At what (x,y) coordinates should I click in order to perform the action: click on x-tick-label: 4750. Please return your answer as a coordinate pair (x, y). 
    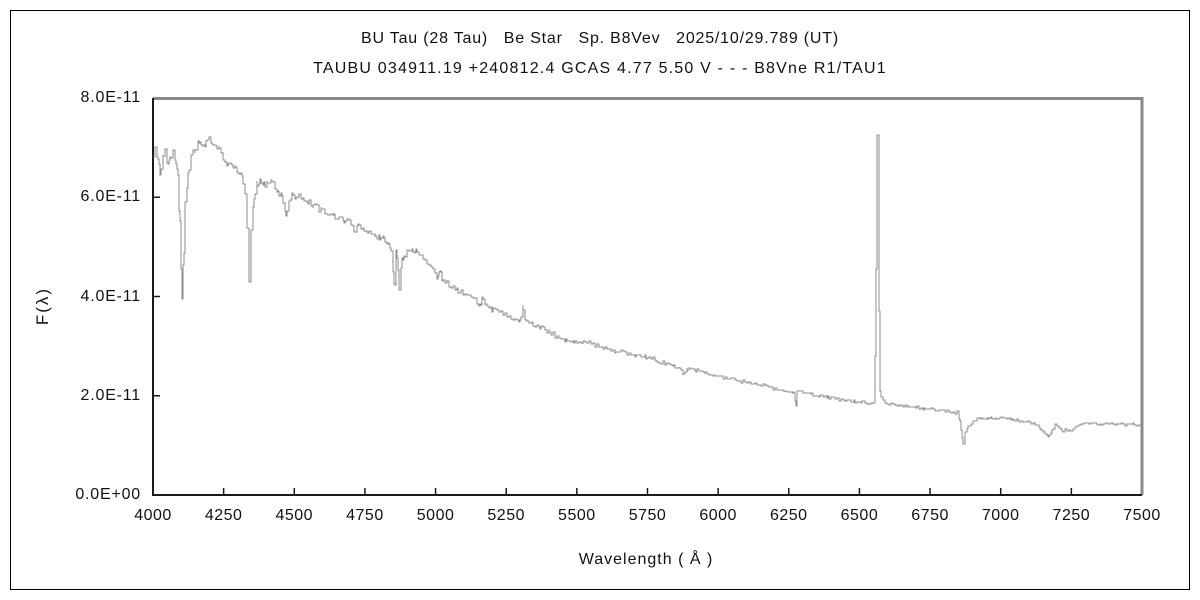
    Looking at the image, I should click on (365, 515).